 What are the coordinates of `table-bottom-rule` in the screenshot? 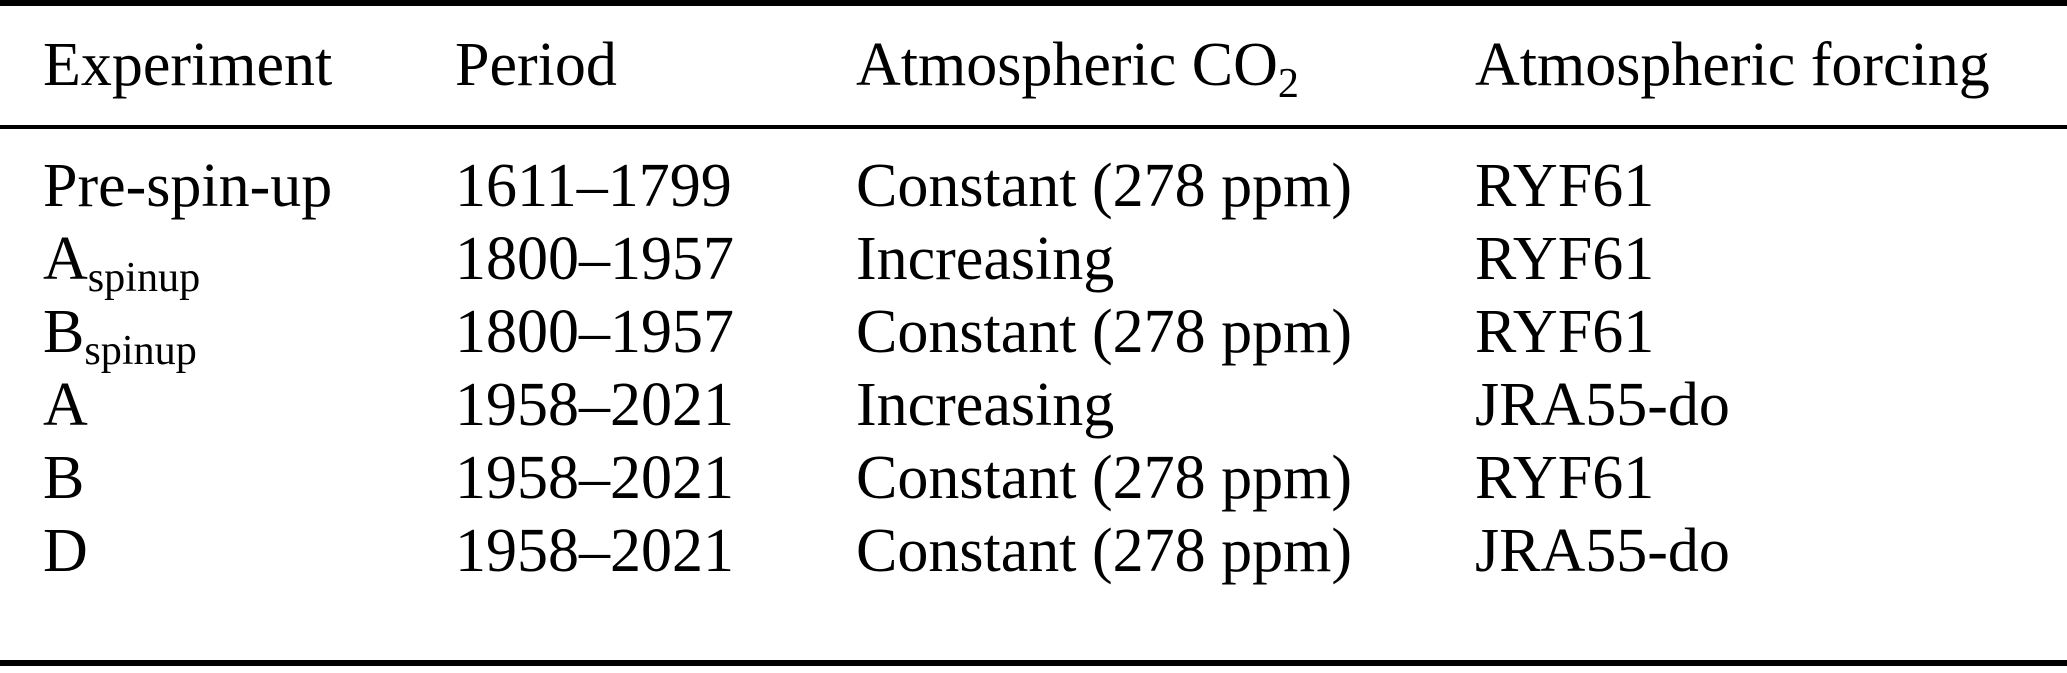 It's located at (1033, 663).